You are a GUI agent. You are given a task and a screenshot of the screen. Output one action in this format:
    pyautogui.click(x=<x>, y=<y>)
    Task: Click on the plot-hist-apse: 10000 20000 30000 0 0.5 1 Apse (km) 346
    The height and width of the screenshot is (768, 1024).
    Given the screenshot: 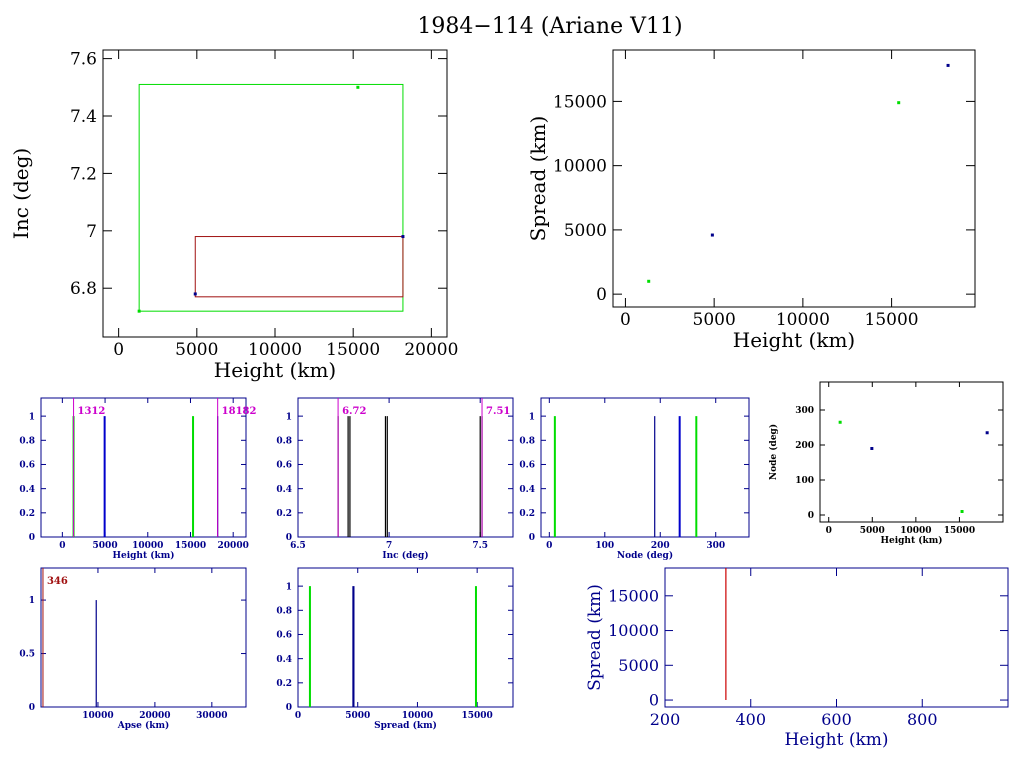 What is the action you would take?
    pyautogui.click(x=133, y=649)
    